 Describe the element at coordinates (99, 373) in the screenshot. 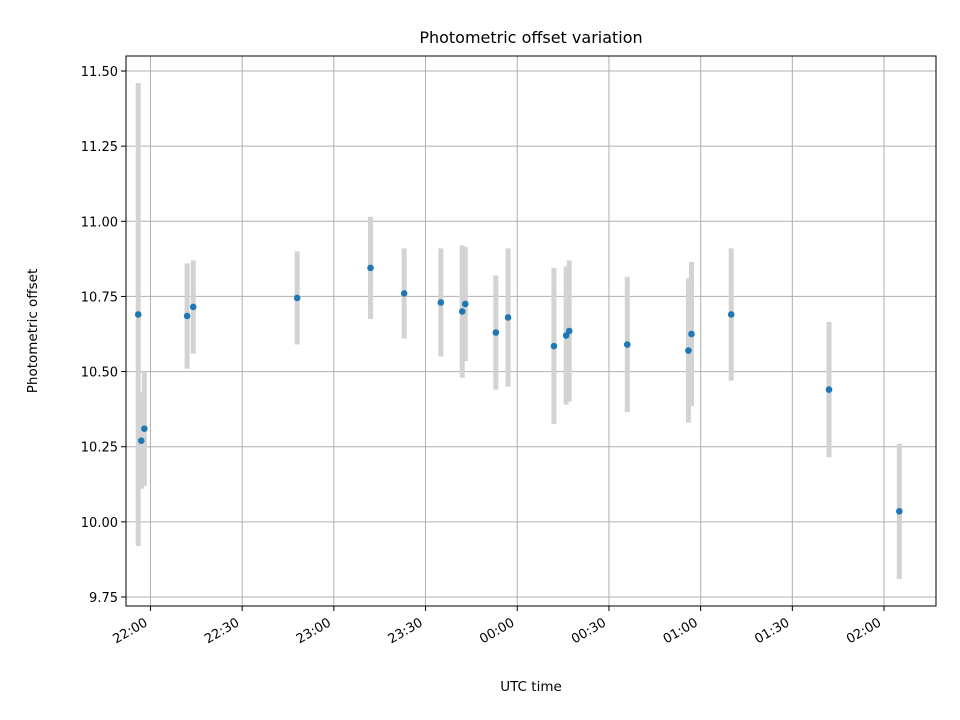

I see `y-tick-label: 10.50` at that location.